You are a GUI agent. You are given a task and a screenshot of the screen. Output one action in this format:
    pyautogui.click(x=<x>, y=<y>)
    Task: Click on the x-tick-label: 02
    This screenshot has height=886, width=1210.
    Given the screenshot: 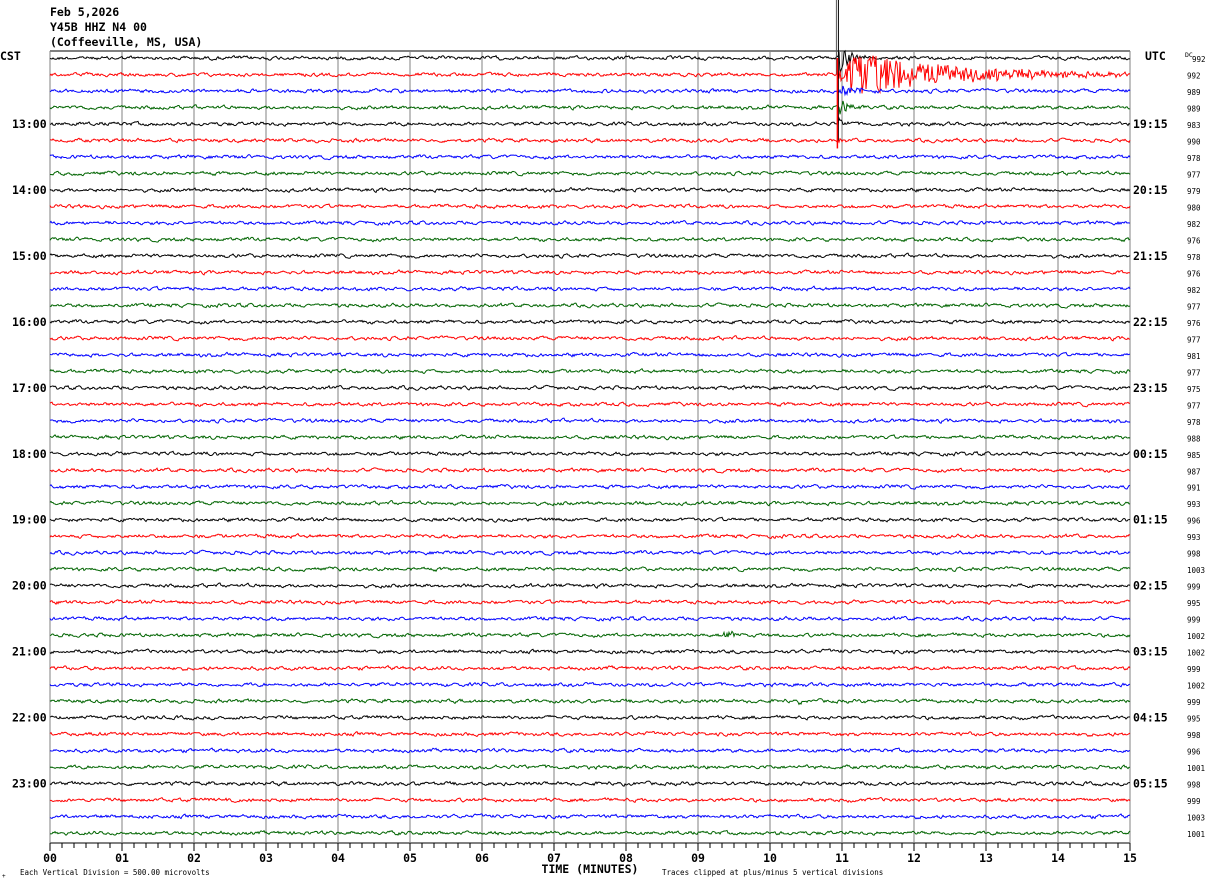 What is the action you would take?
    pyautogui.click(x=194, y=858)
    